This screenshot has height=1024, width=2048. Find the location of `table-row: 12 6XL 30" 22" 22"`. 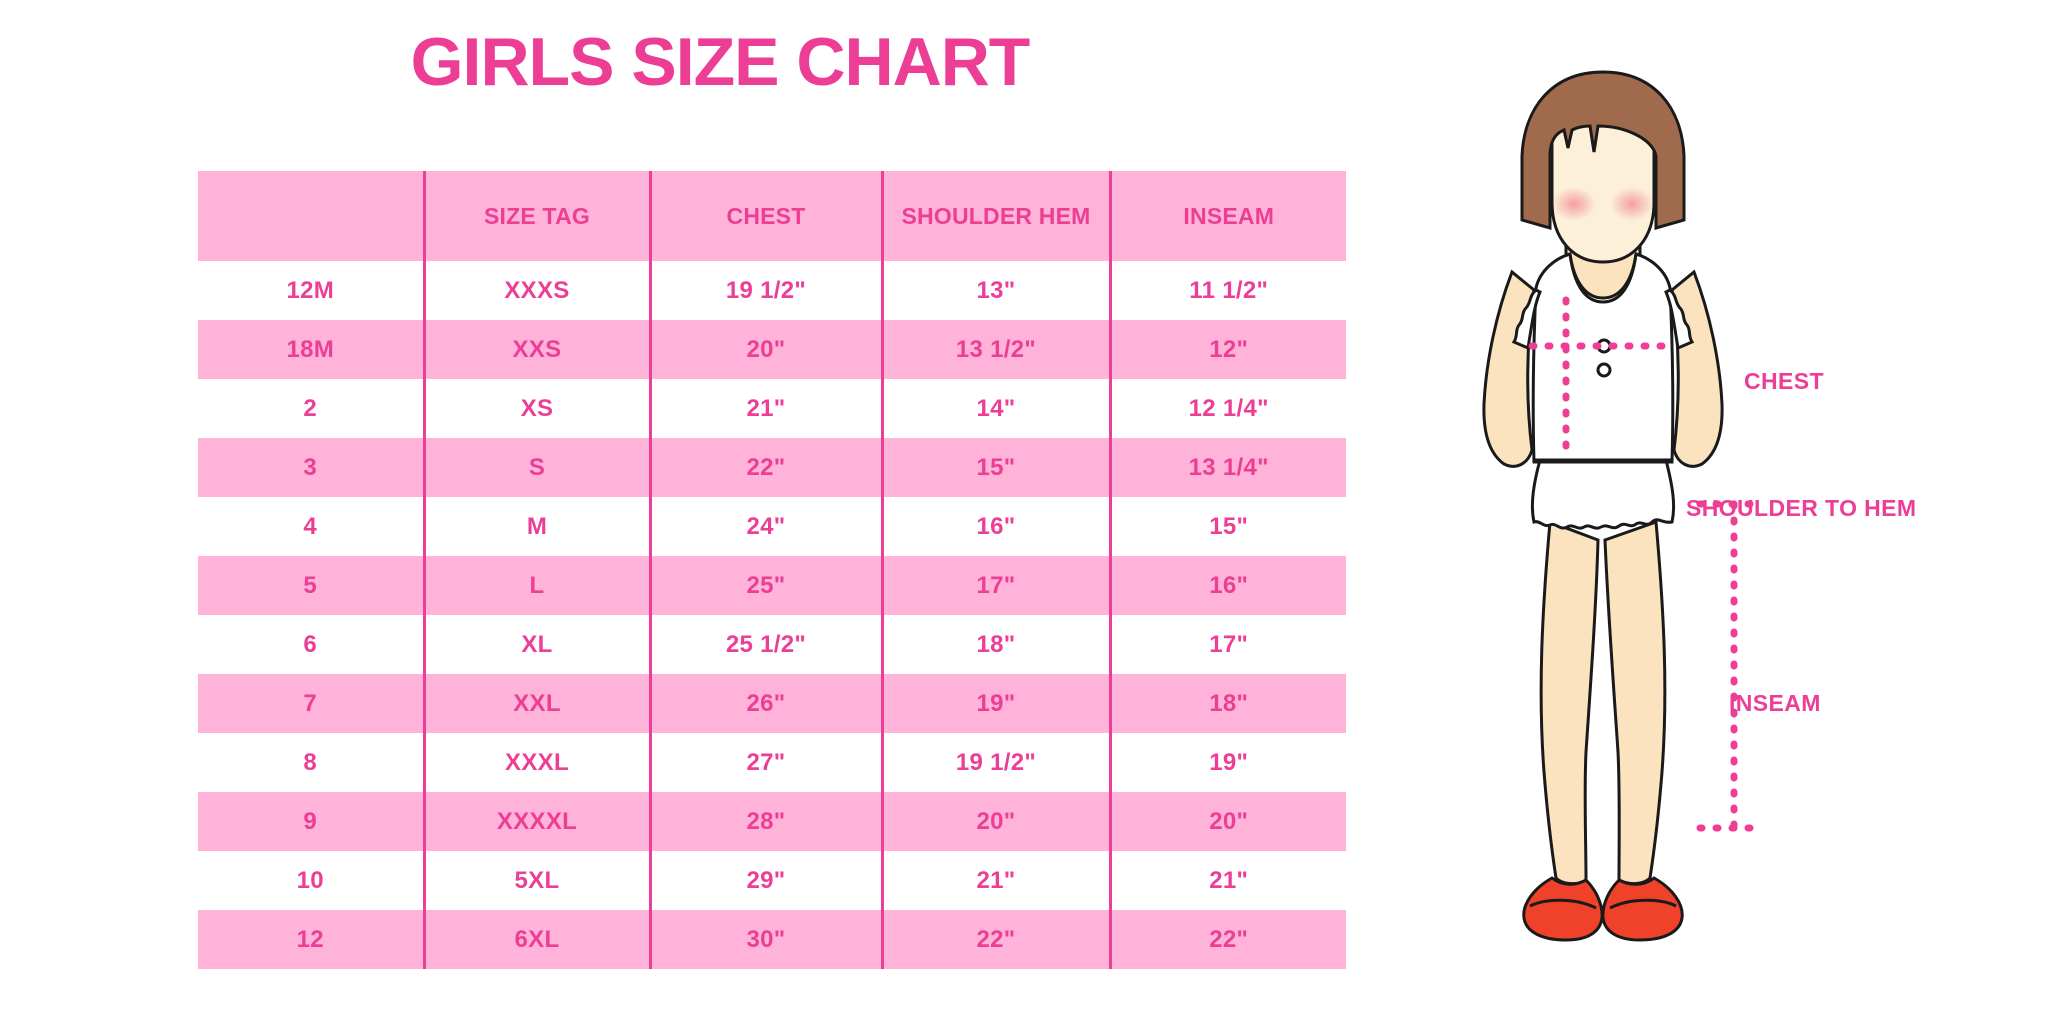

table-row: 12 6XL 30" 22" 22" is located at coordinates (772, 939).